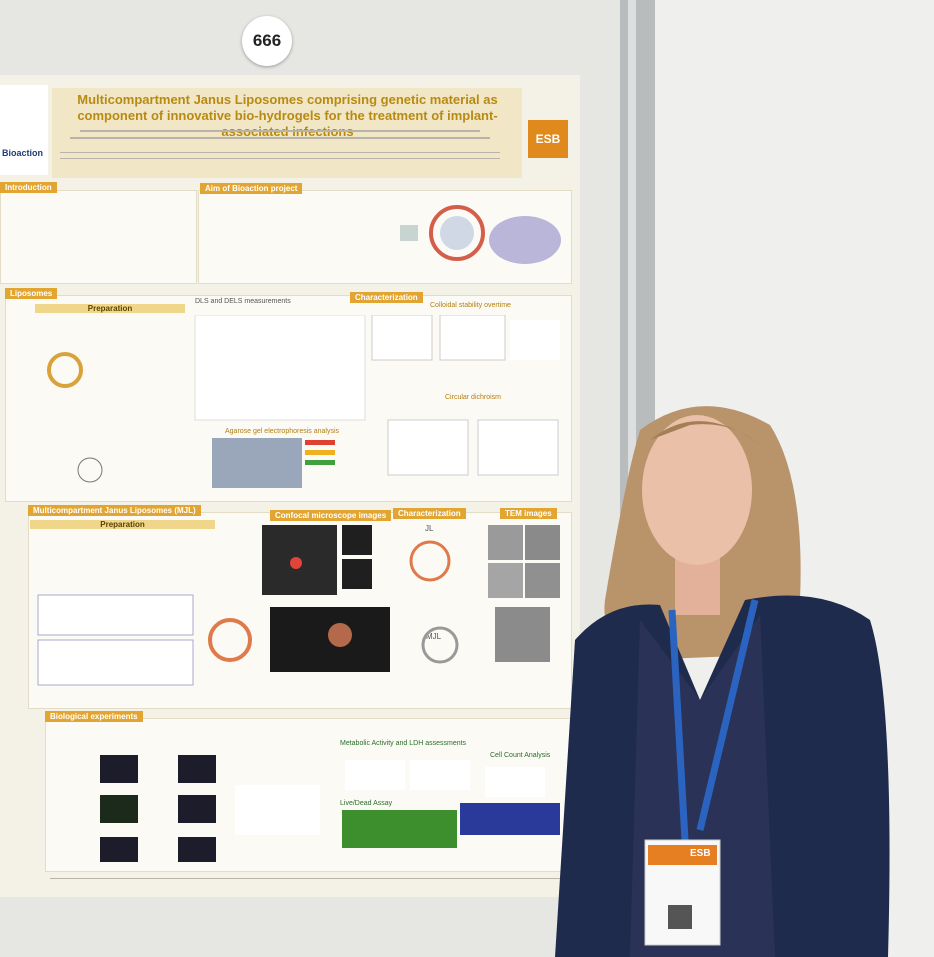 This screenshot has height=957, width=934. I want to click on lanyard-badge-logo: ESB, so click(700, 853).